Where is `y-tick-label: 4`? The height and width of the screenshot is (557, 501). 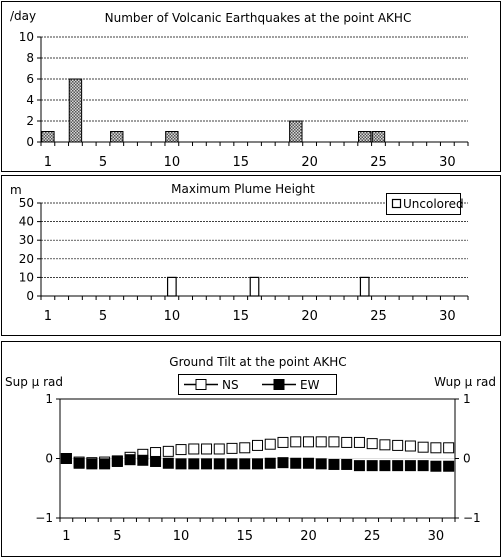 y-tick-label: 4 is located at coordinates (30, 100).